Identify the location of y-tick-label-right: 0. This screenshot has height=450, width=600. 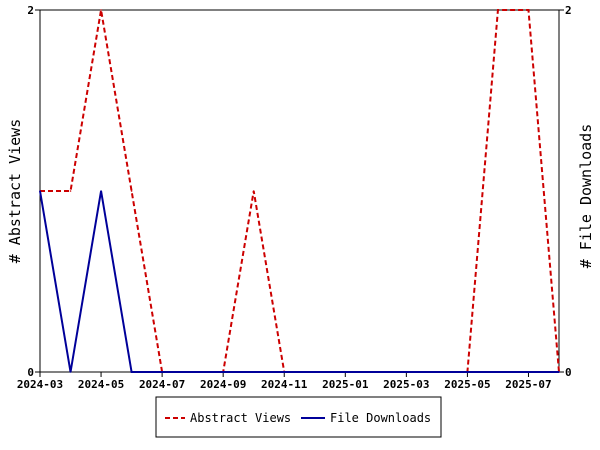
(568, 372).